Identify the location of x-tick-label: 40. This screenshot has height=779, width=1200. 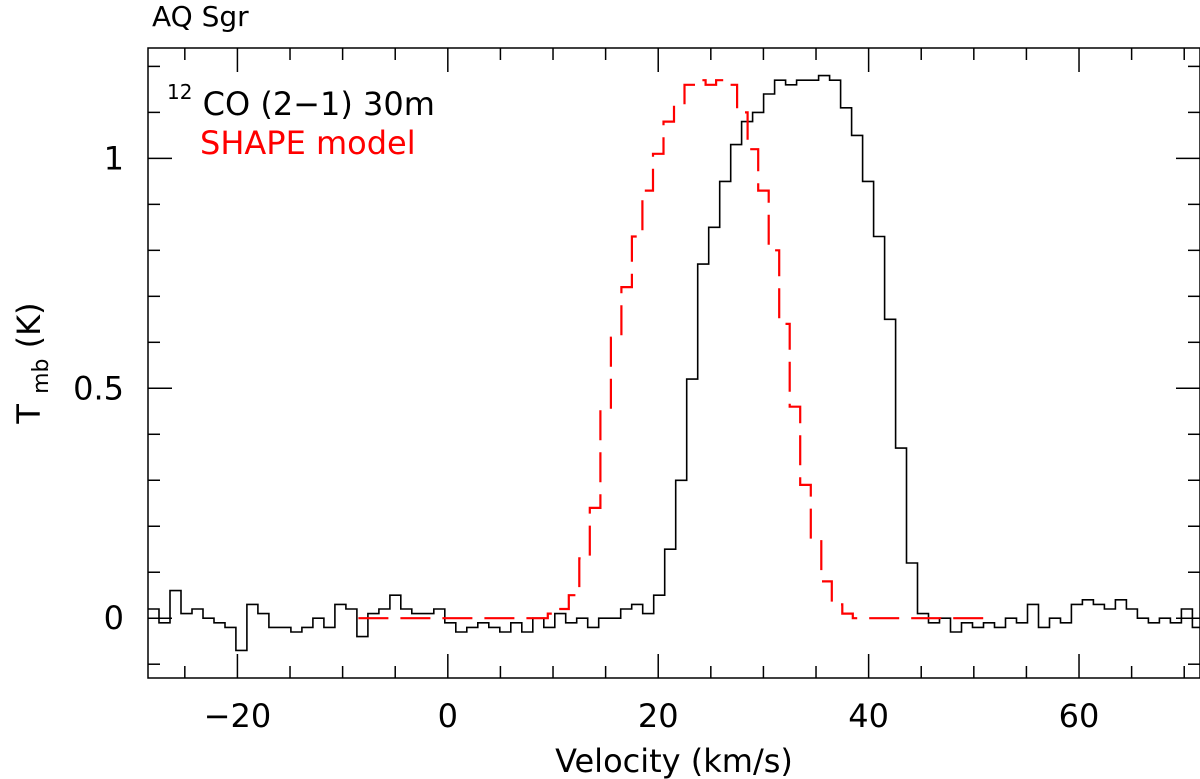
(868, 716).